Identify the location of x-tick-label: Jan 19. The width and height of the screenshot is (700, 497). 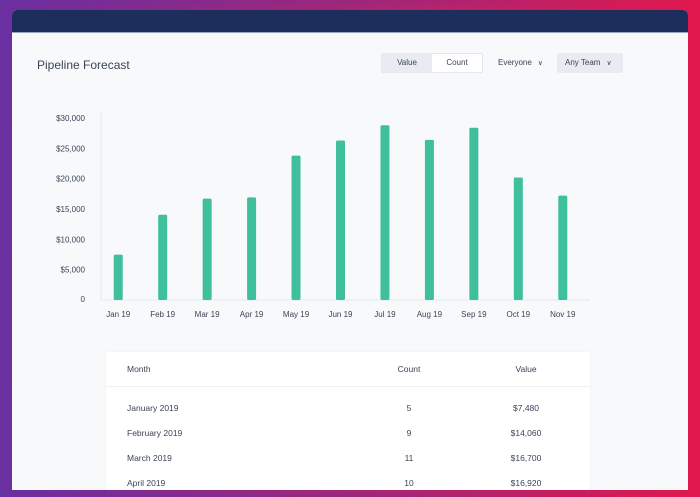
(118, 314).